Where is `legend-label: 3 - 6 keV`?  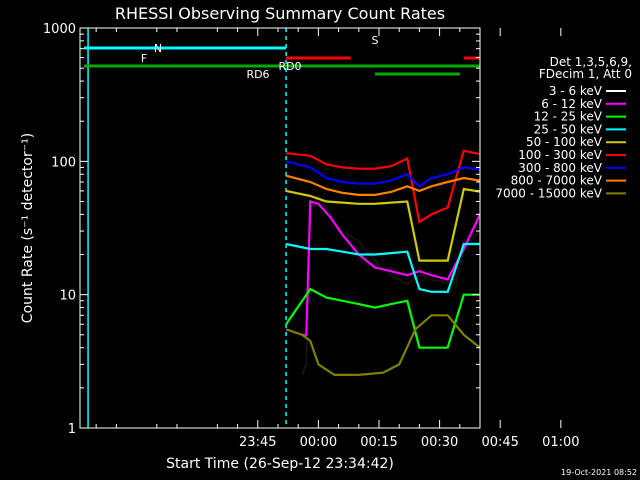
legend-label: 3 - 6 keV is located at coordinates (576, 91).